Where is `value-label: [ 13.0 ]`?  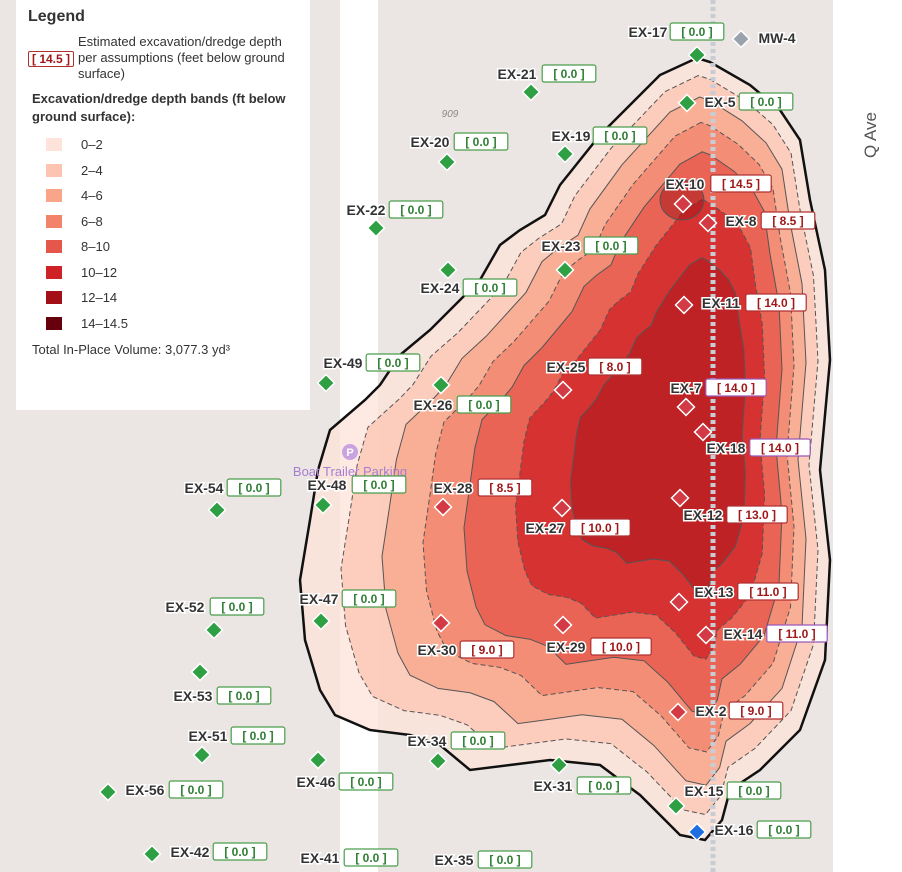 value-label: [ 13.0 ] is located at coordinates (757, 515).